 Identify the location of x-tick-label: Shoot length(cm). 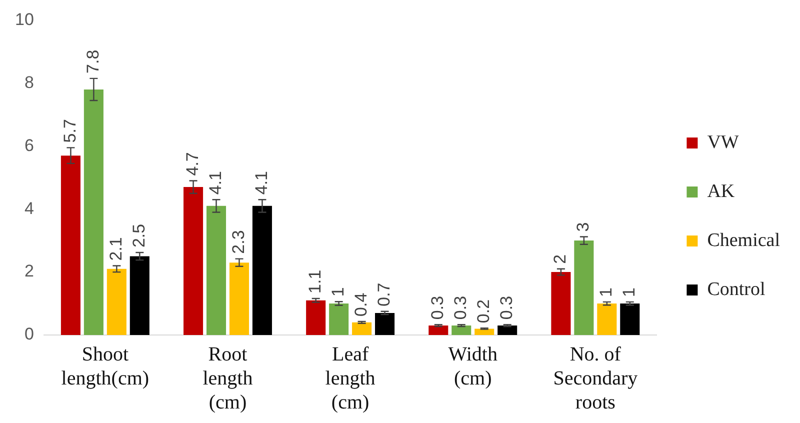
(105, 366).